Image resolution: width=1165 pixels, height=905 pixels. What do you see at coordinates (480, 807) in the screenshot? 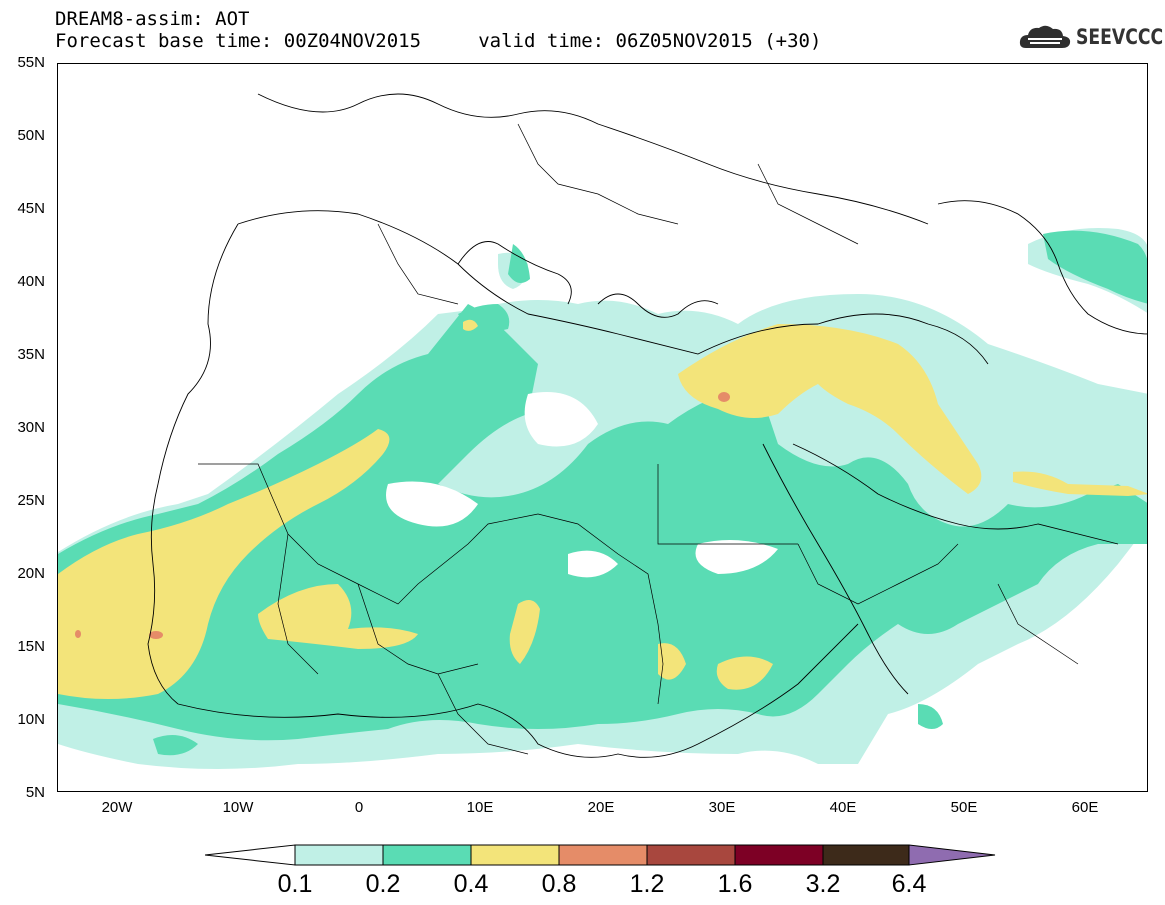
I see `lon-label: 10E` at bounding box center [480, 807].